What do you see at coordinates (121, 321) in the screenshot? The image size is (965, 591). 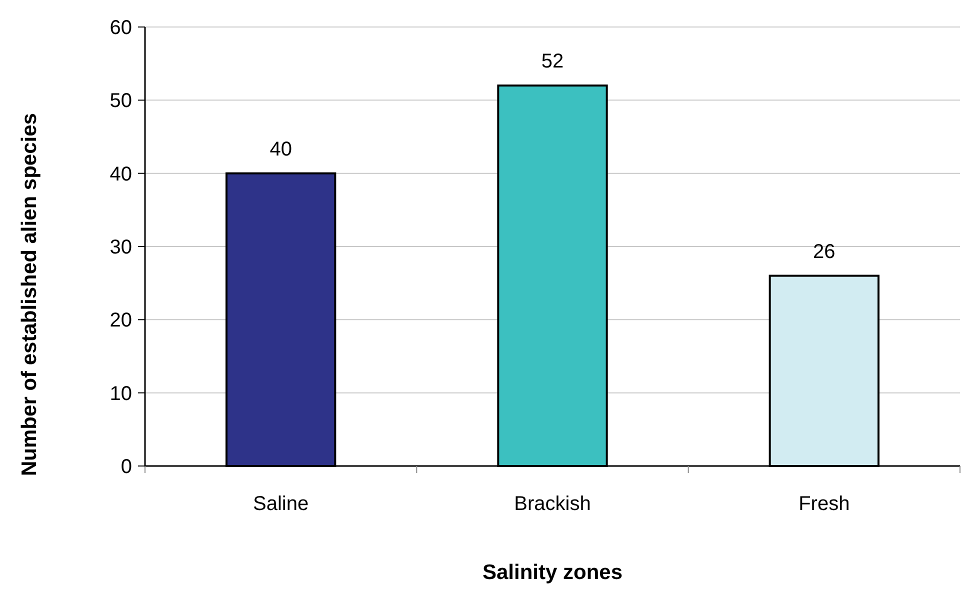 I see `y-tick-label: 20` at bounding box center [121, 321].